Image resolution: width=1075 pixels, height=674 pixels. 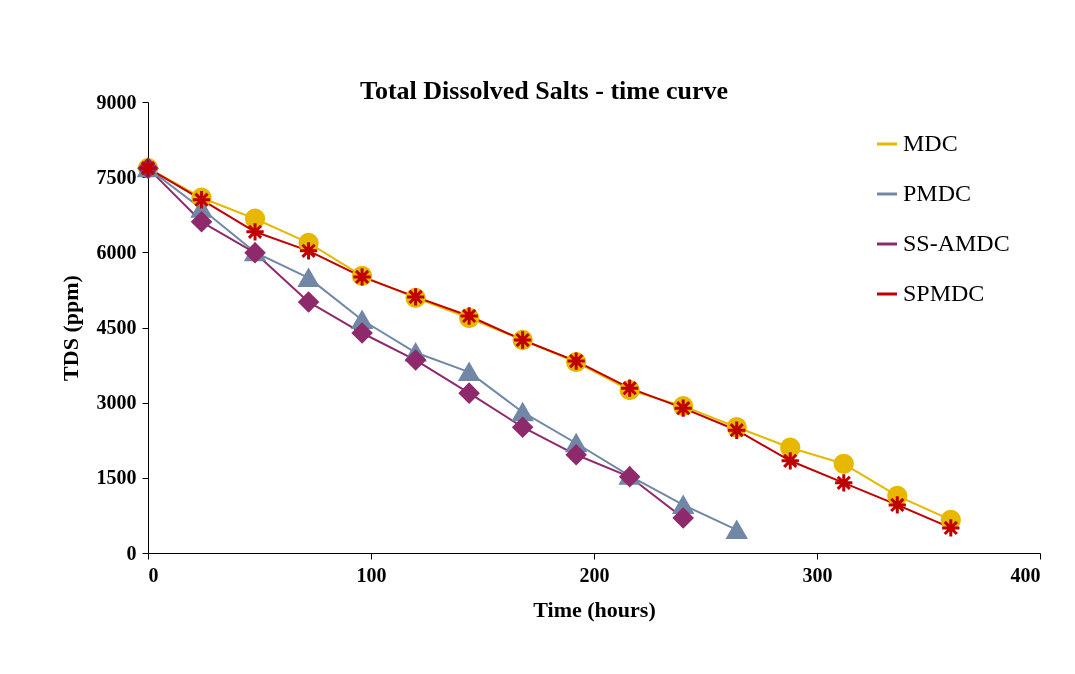 What do you see at coordinates (131, 552) in the screenshot?
I see `y-tick-label: 0` at bounding box center [131, 552].